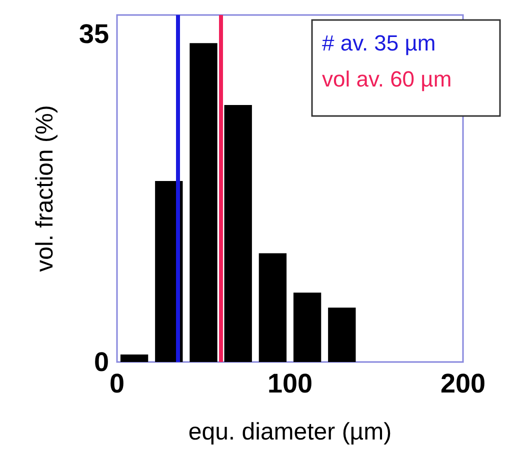 This screenshot has width=524, height=459. What do you see at coordinates (387, 79) in the screenshot?
I see `ref-line-label: vol av. 60 µm` at bounding box center [387, 79].